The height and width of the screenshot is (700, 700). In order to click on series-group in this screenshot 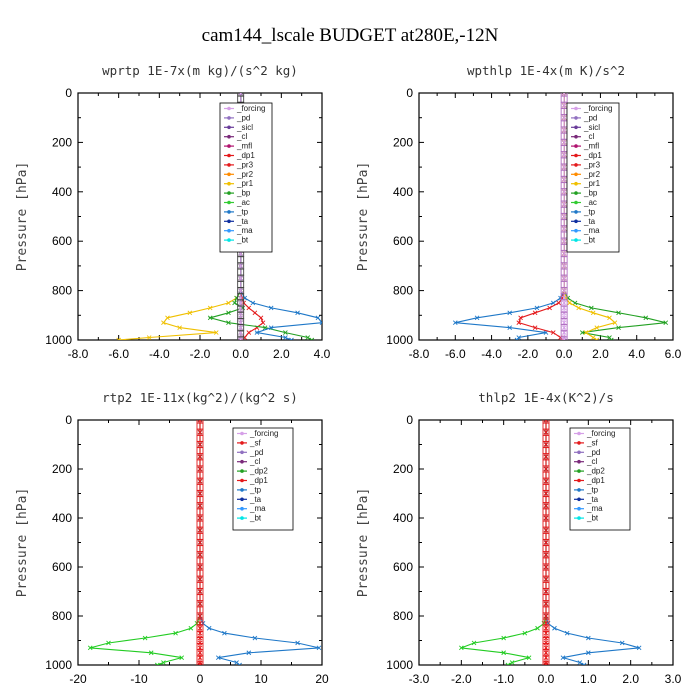, I will do `click(560, 216)`.